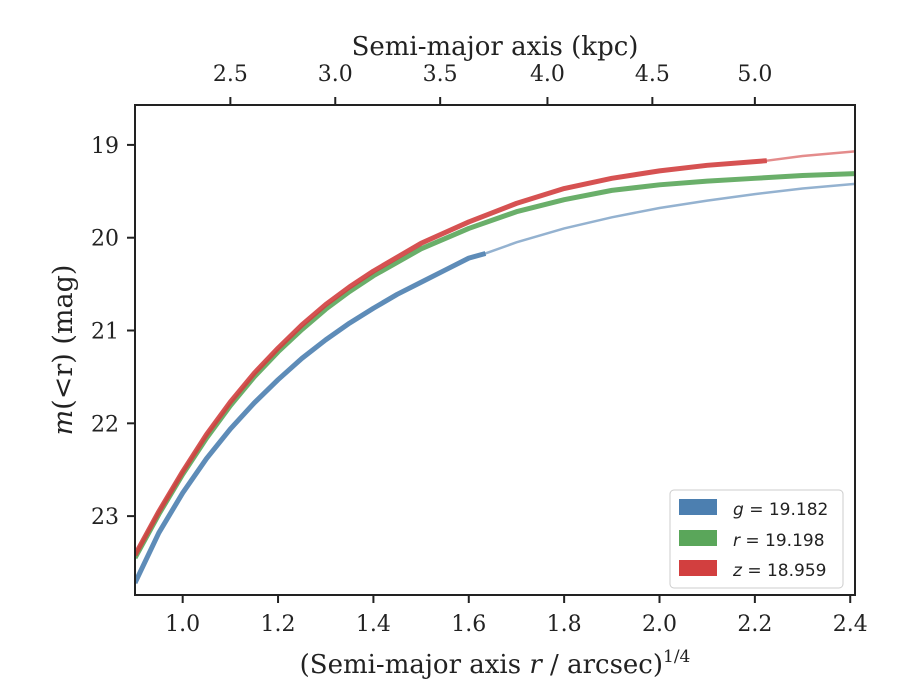 This screenshot has width=900, height=700. What do you see at coordinates (652, 74) in the screenshot?
I see `top-tick-label: 4.5` at bounding box center [652, 74].